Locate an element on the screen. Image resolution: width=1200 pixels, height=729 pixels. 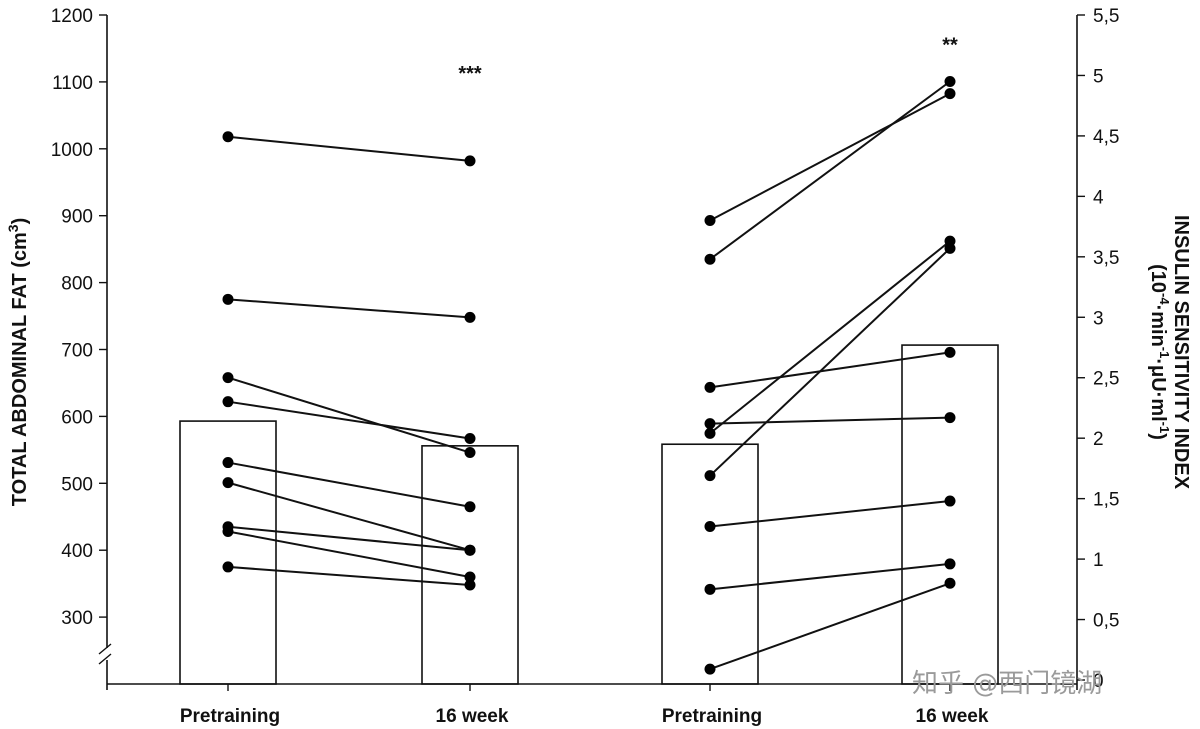
x-category-label-3: 16 week is located at coordinates (952, 716).